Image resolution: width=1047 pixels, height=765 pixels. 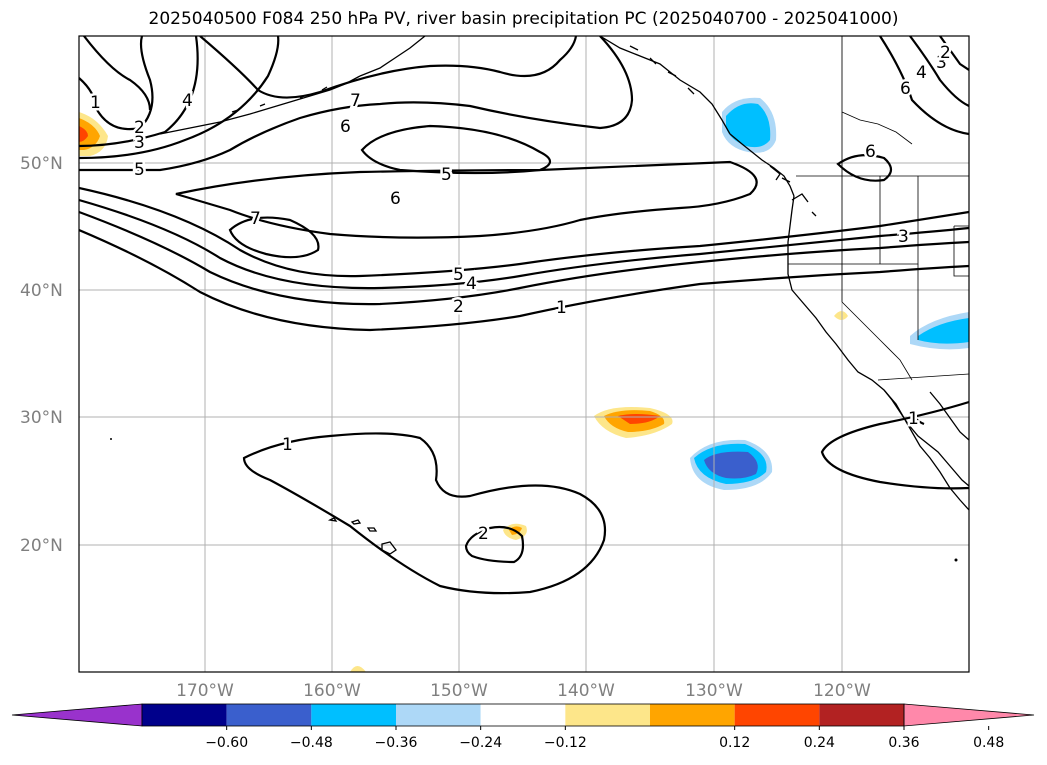 I want to click on colorbar-tick-label: 0.48, so click(x=988, y=743).